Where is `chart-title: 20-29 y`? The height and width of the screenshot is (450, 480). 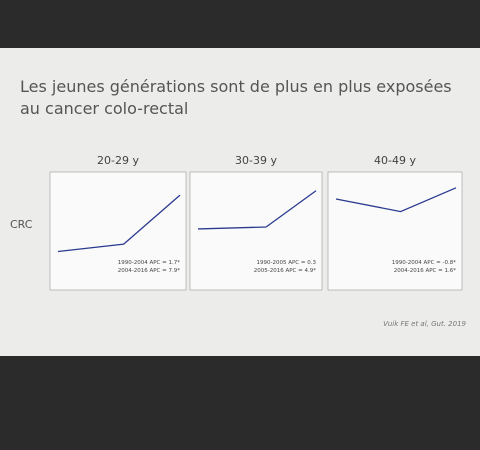 chart-title: 20-29 y is located at coordinates (118, 160).